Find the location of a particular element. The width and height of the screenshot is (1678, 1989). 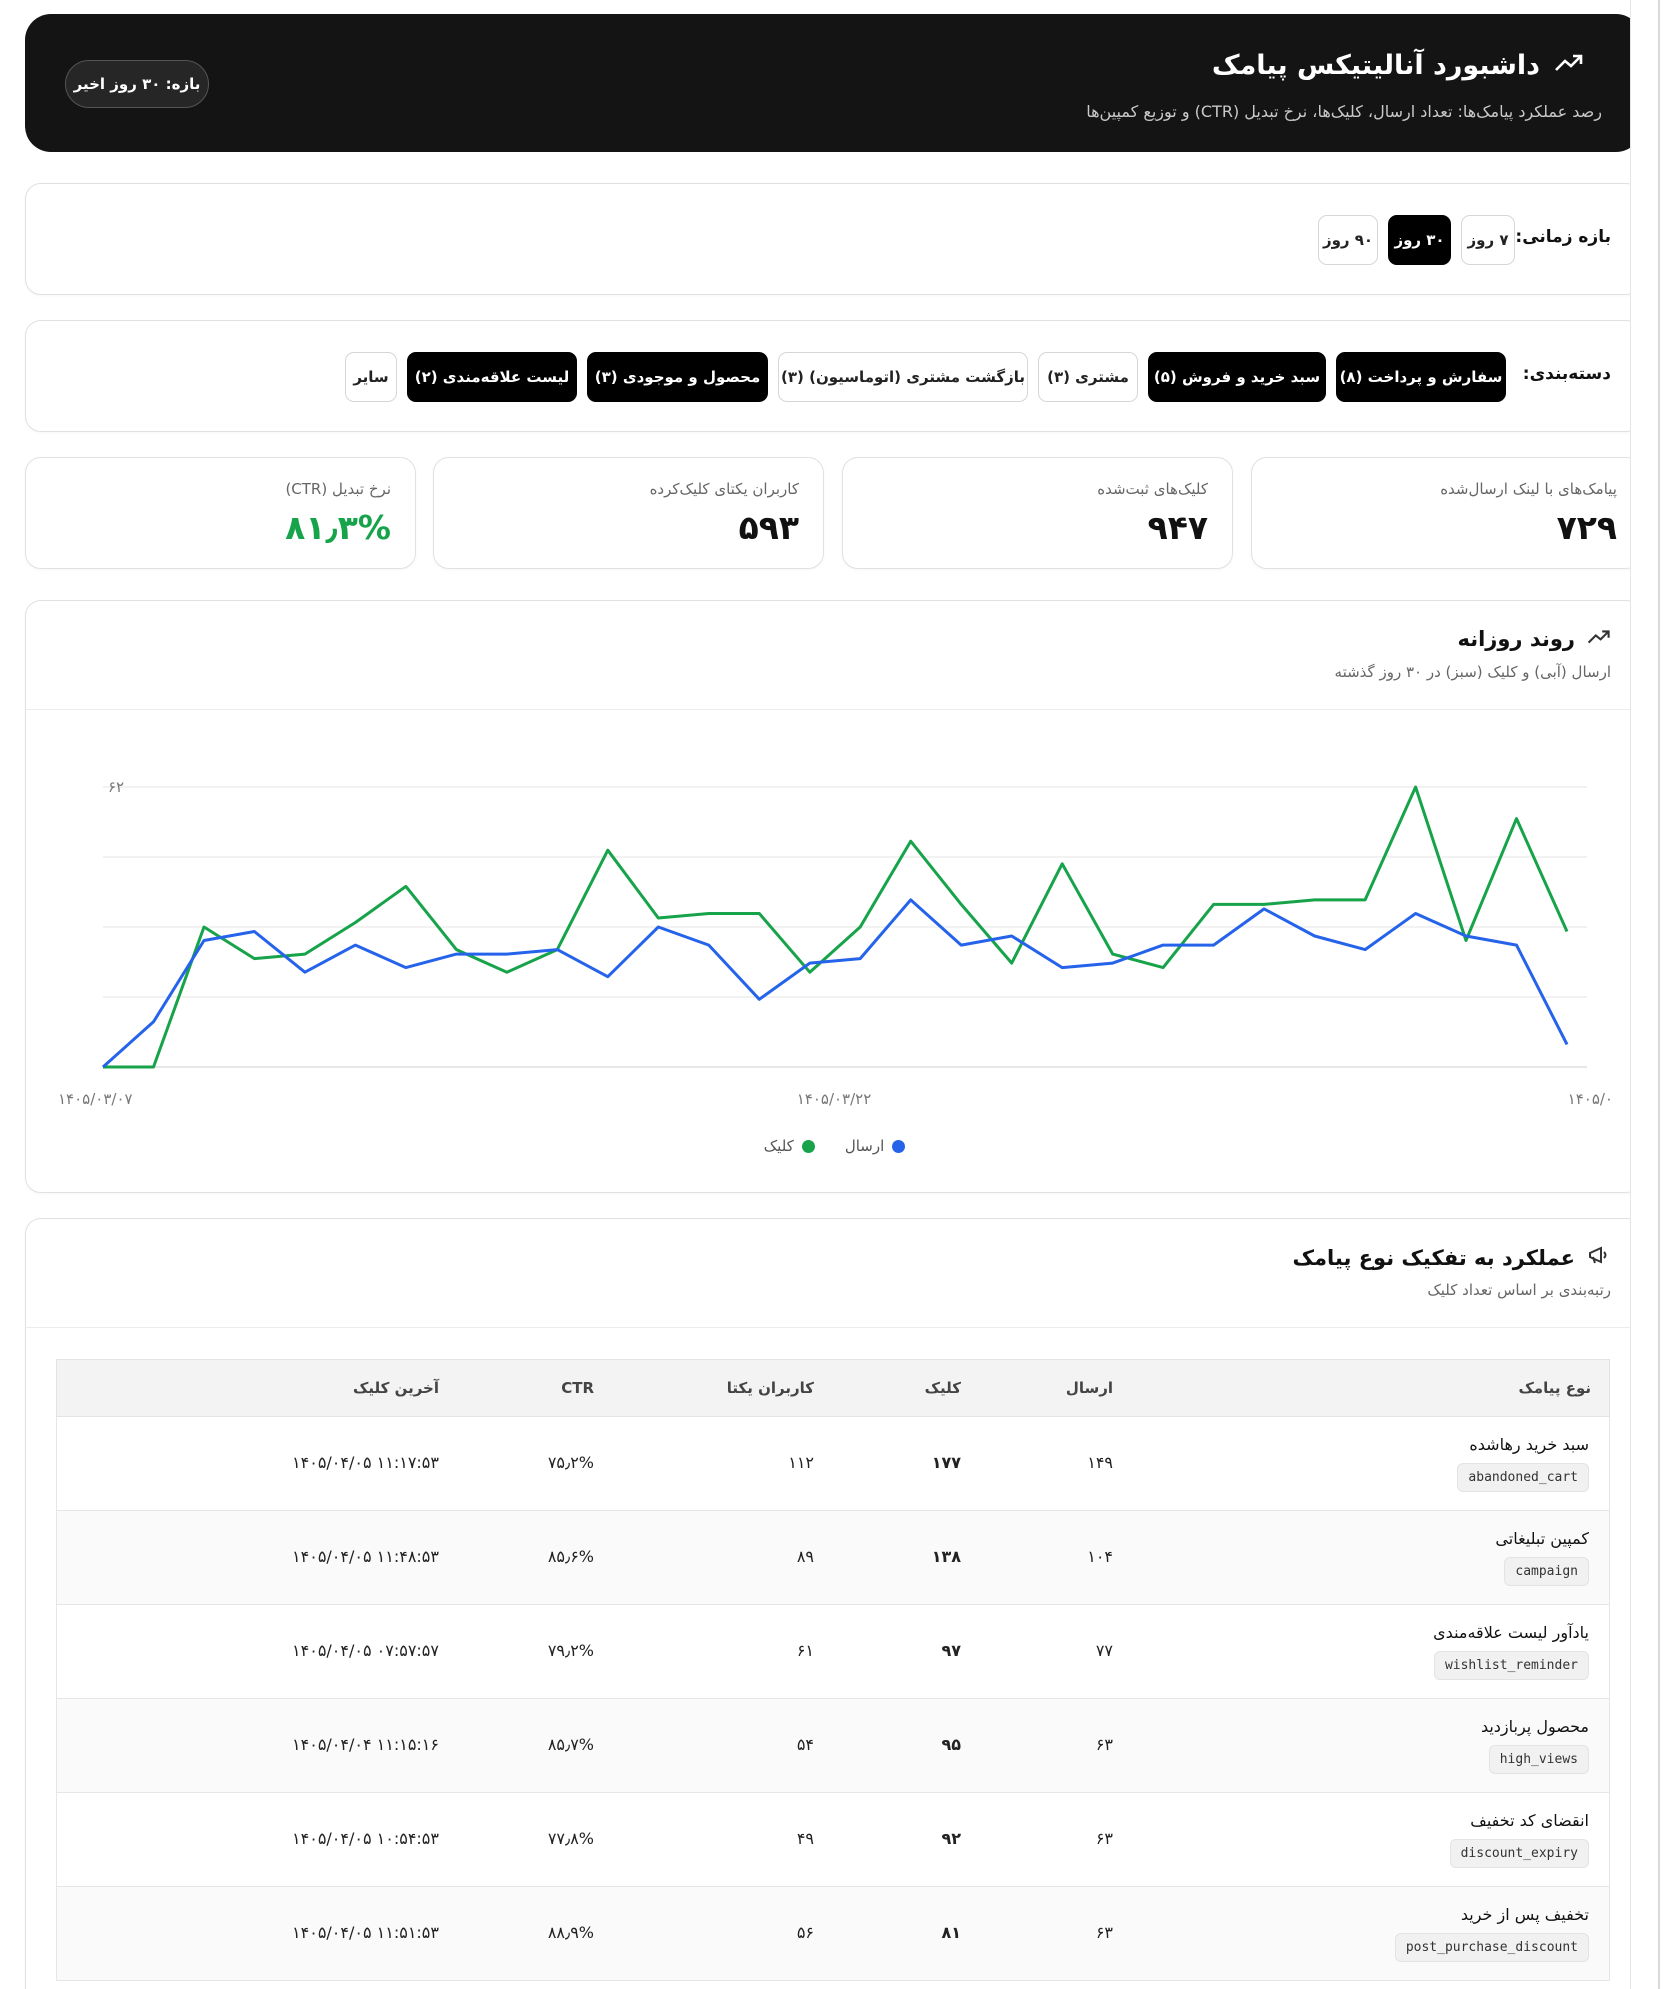

stat-label: کلیک‌های ثبت‌شده is located at coordinates (1152, 489).